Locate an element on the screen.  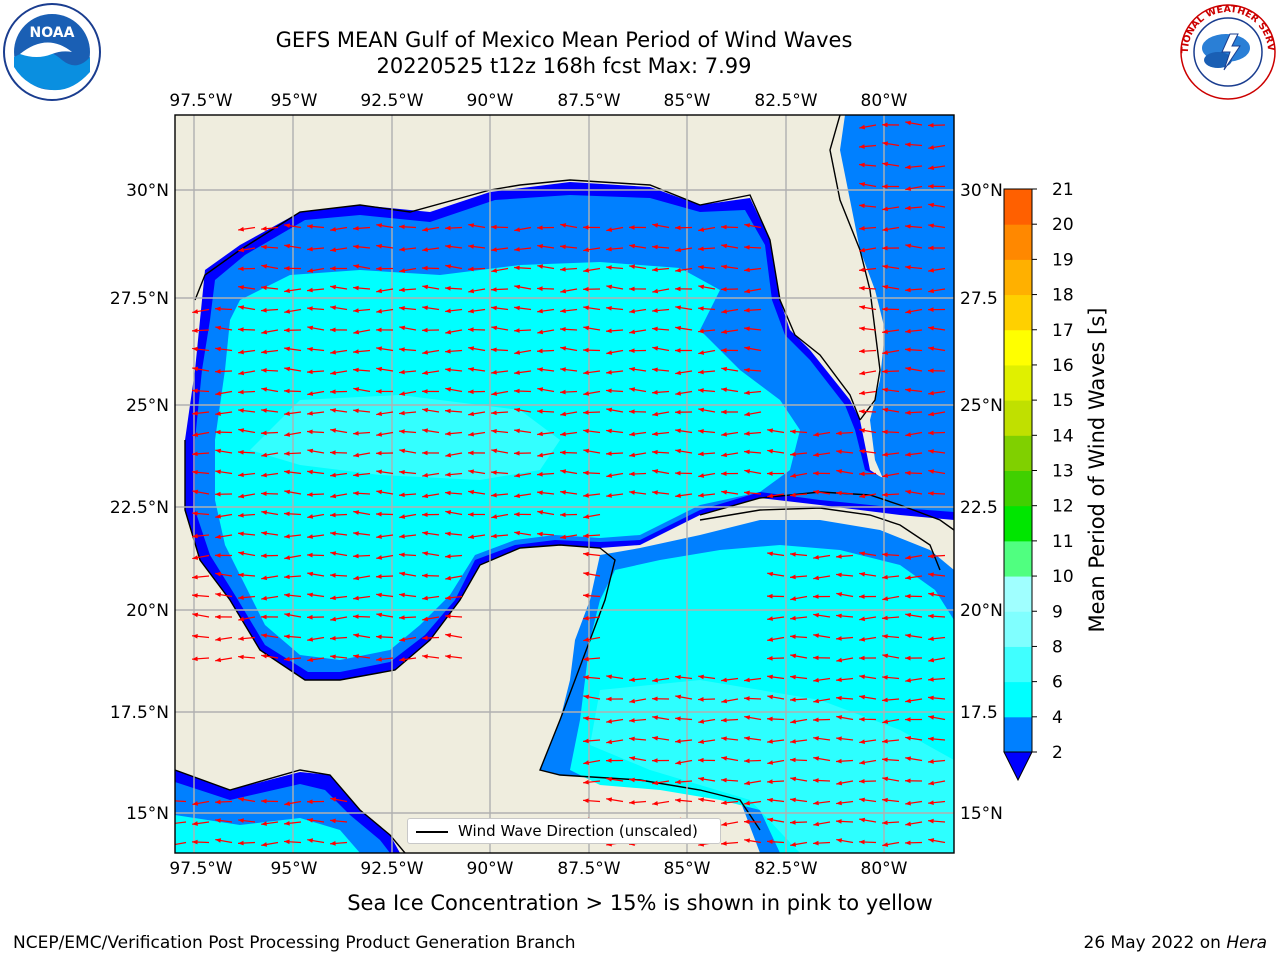
lon-tick-bottom: 82.5°W is located at coordinates (785, 869).